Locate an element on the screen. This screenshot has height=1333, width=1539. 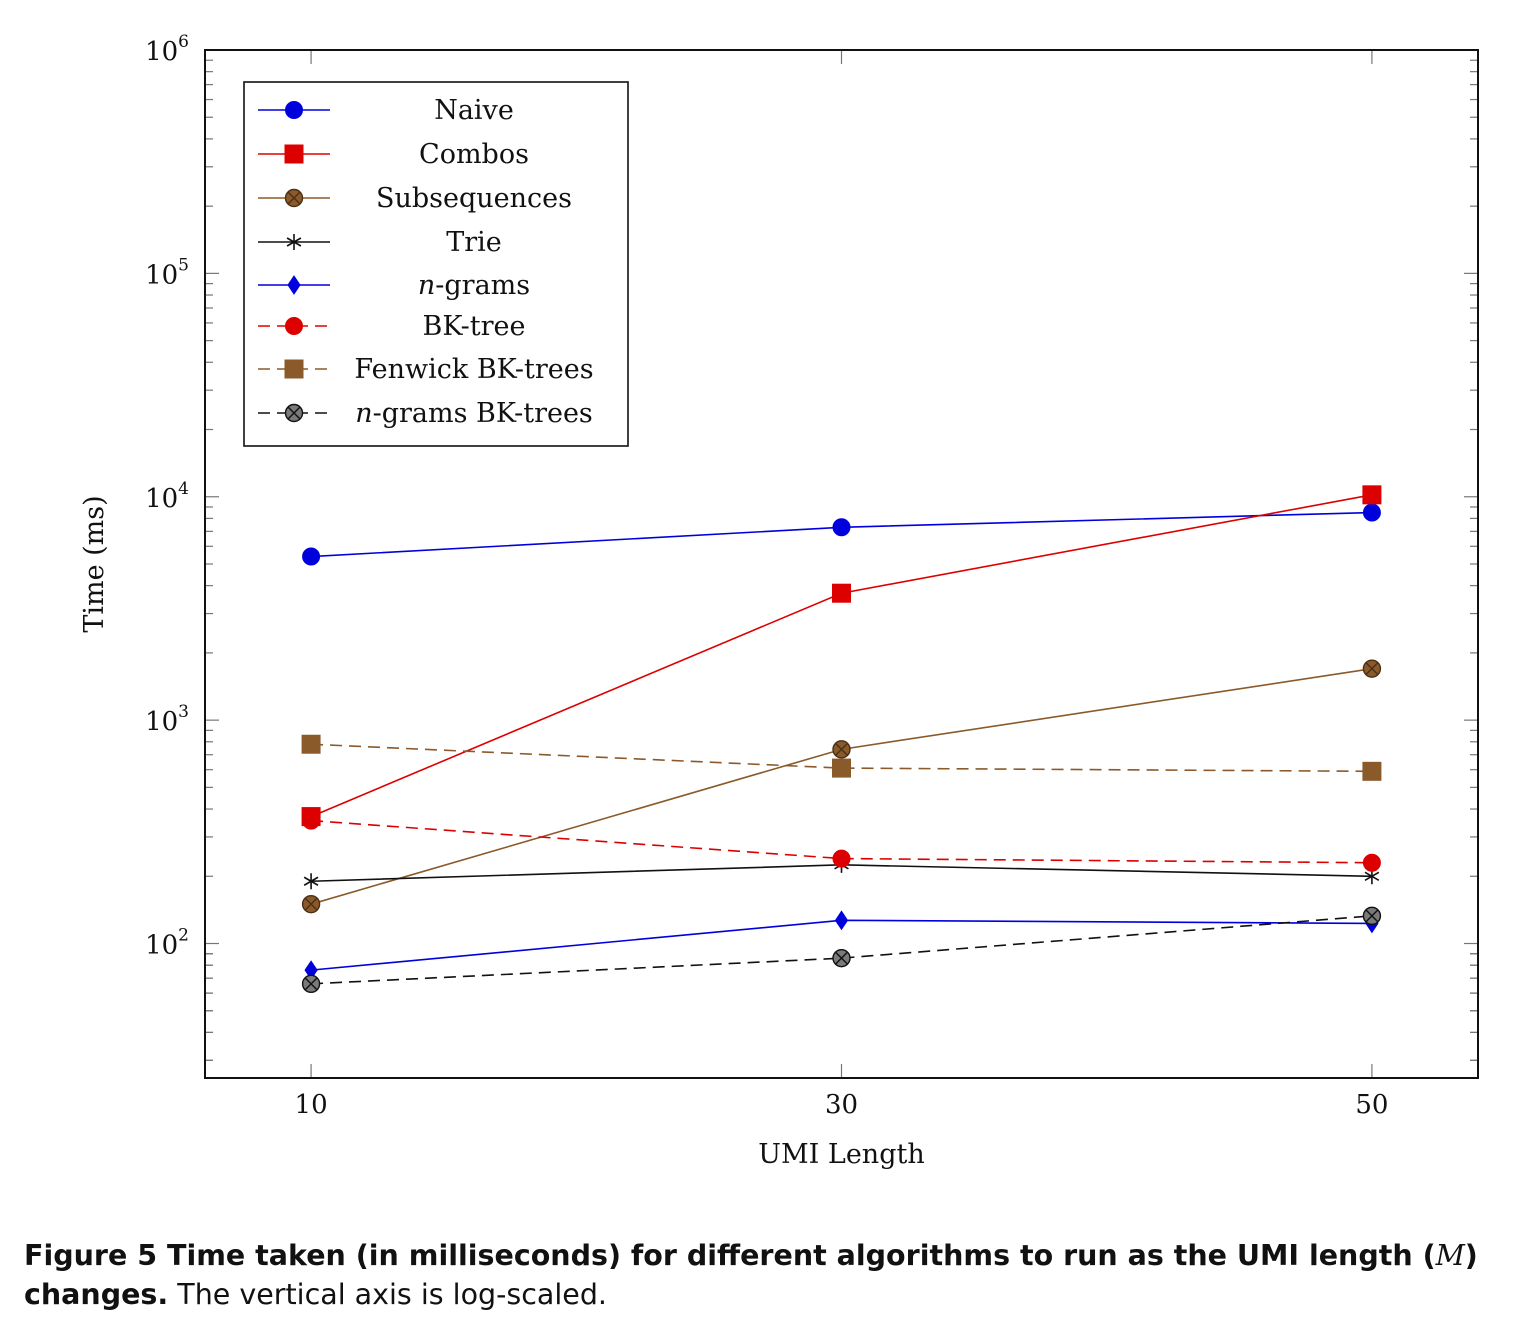
legend-entry: n-grams BK-trees is located at coordinates (425, 413).